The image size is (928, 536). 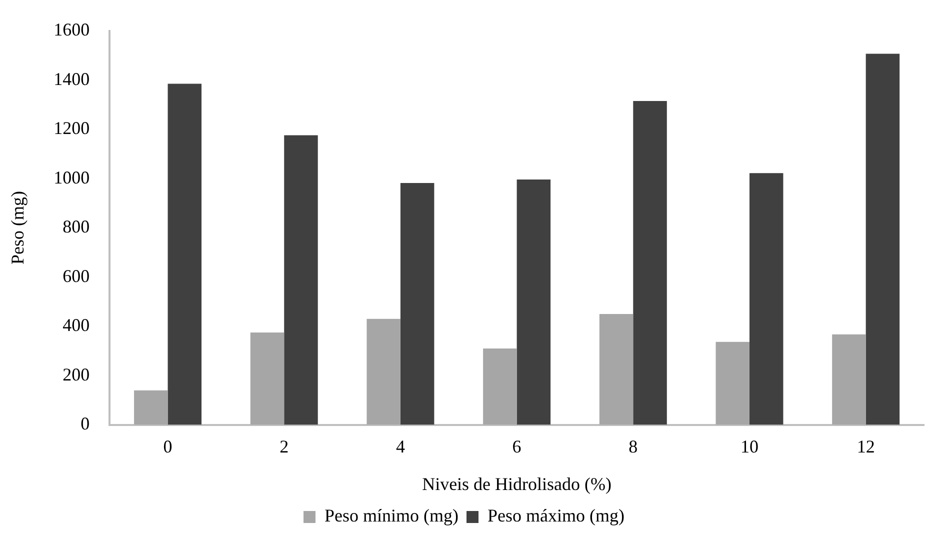 What do you see at coordinates (76, 226) in the screenshot?
I see `y-tick-label: 800` at bounding box center [76, 226].